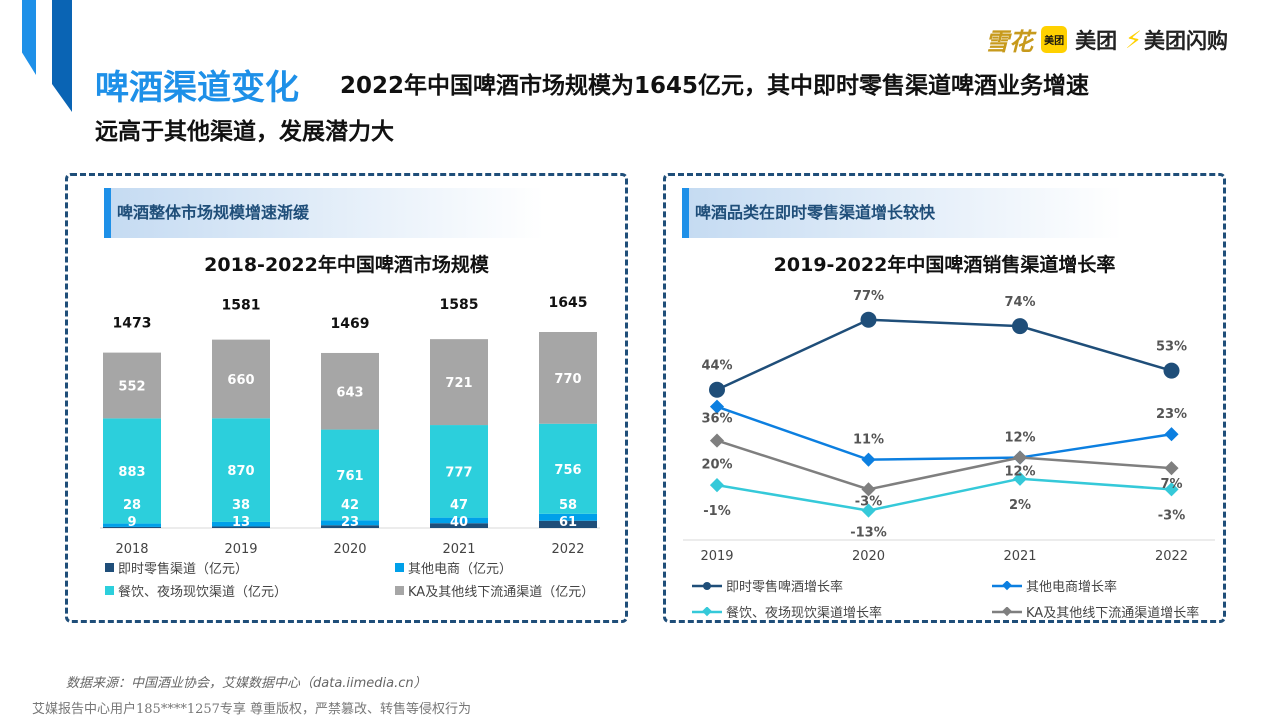  I want to click on data-label: 761, so click(349, 476).